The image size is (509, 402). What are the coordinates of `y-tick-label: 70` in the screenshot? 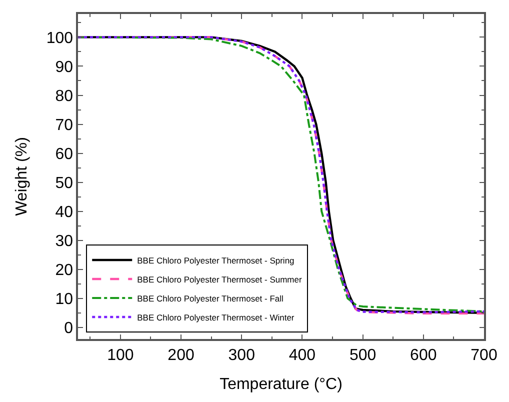 It's located at (64, 125).